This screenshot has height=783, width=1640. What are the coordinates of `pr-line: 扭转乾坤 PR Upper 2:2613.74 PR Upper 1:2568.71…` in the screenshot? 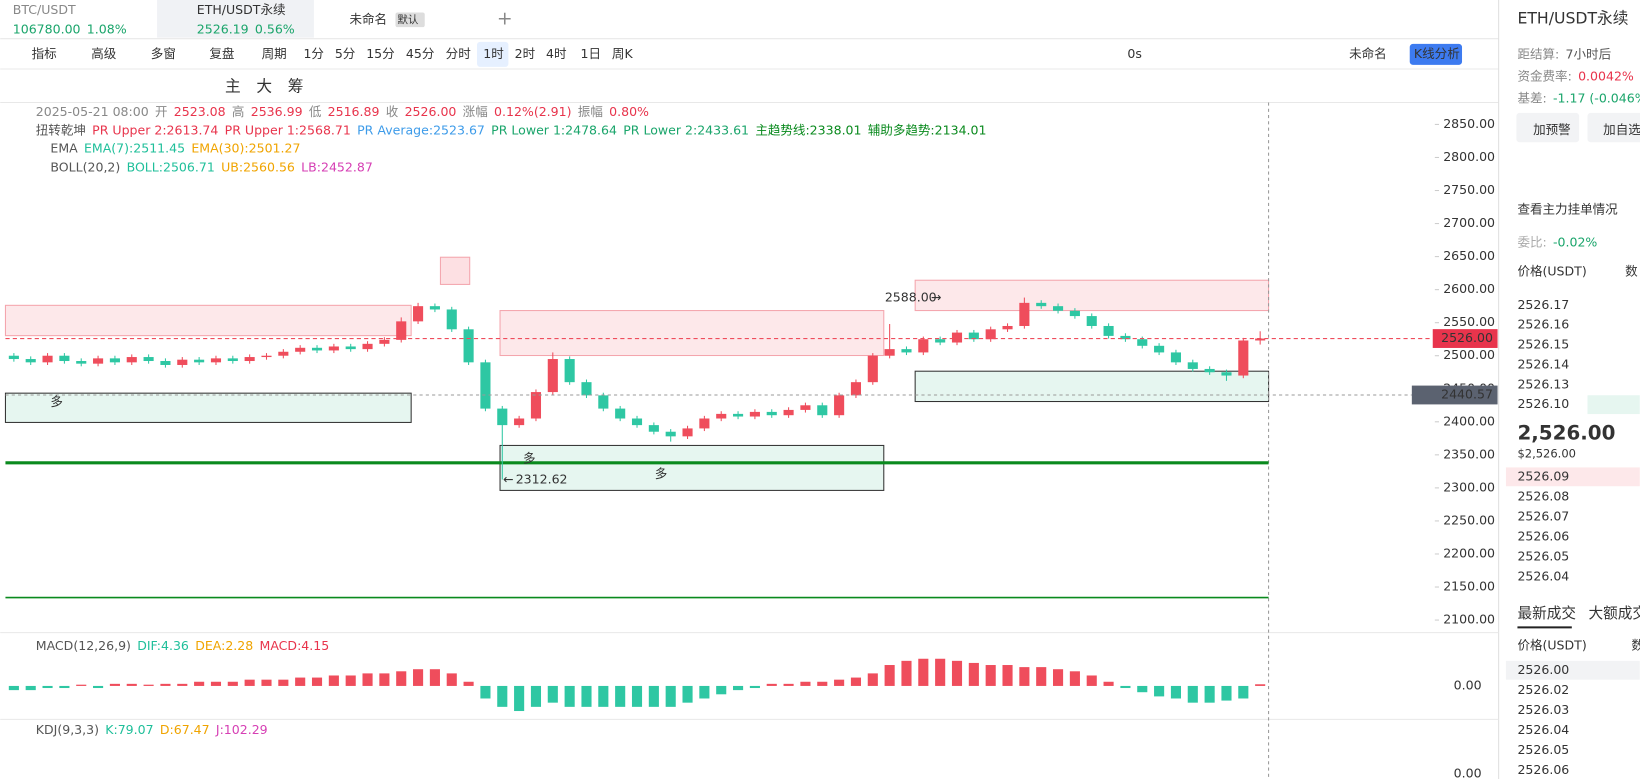 It's located at (511, 129).